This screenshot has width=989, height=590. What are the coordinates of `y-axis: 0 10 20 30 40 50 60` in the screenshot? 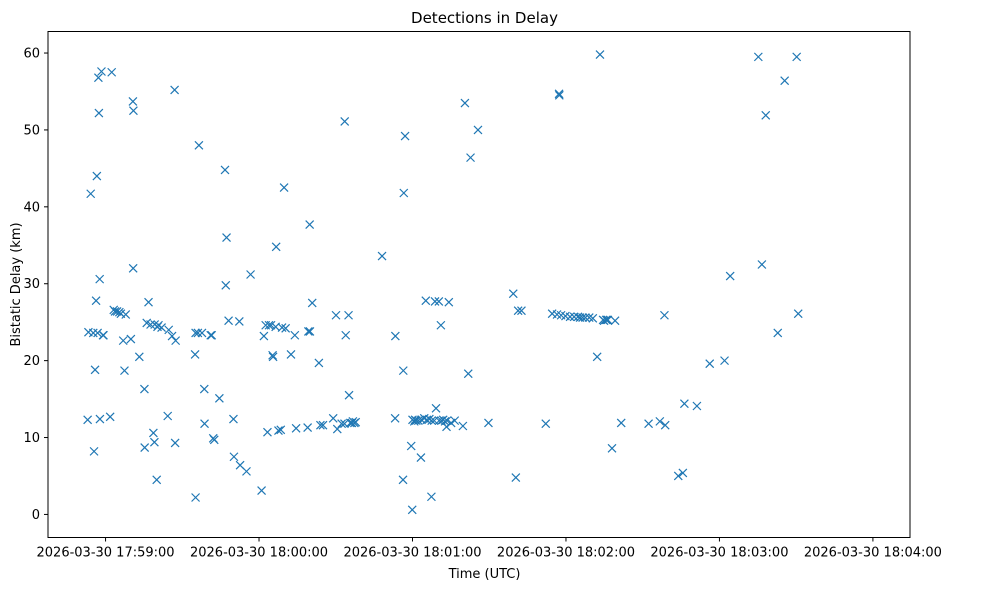 It's located at (35, 285).